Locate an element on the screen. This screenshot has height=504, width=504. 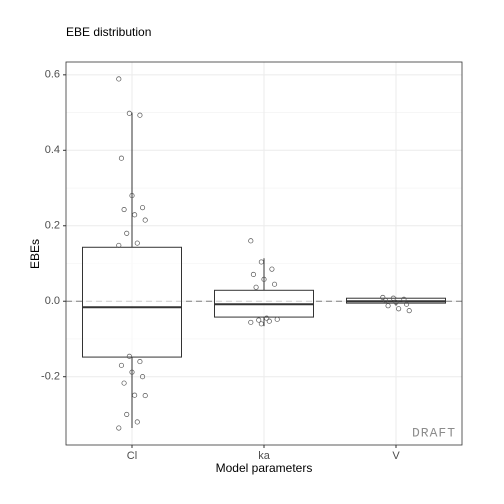
y-axis-label: EBEs is located at coordinates (35, 254).